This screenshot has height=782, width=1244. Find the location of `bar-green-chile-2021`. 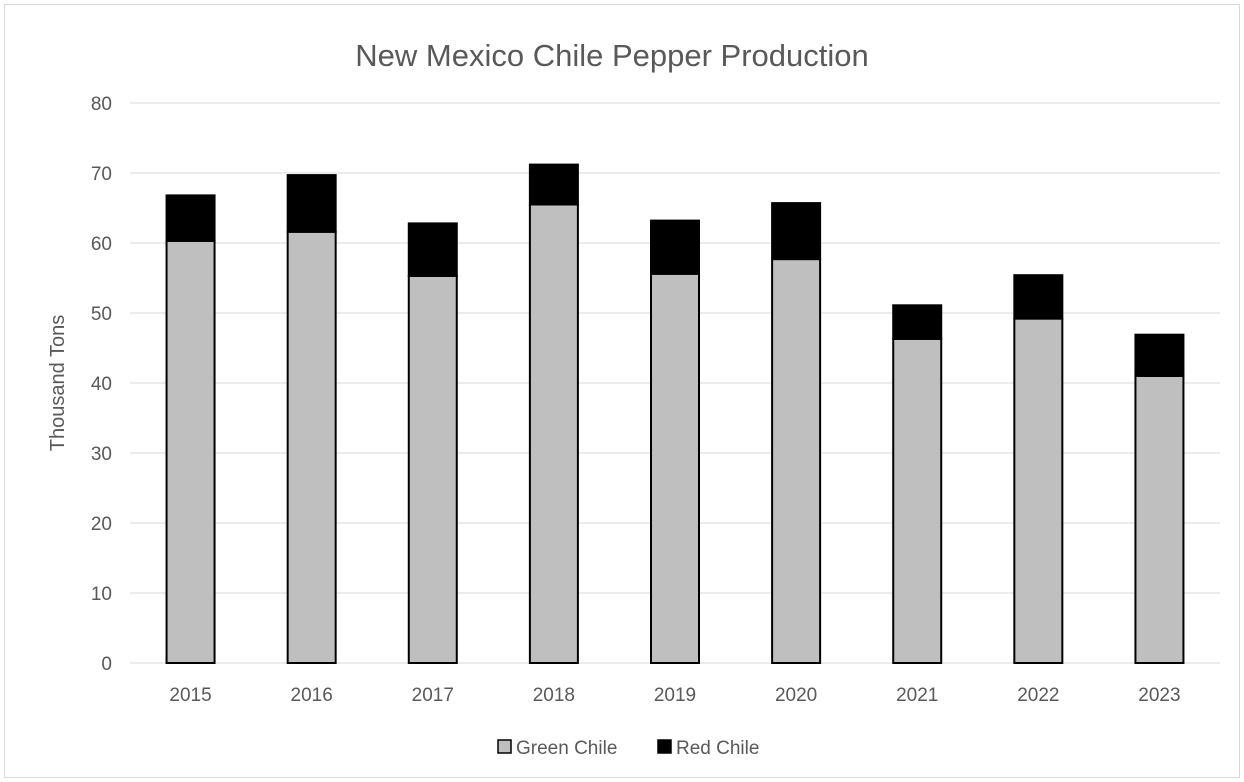

bar-green-chile-2021 is located at coordinates (917, 500).